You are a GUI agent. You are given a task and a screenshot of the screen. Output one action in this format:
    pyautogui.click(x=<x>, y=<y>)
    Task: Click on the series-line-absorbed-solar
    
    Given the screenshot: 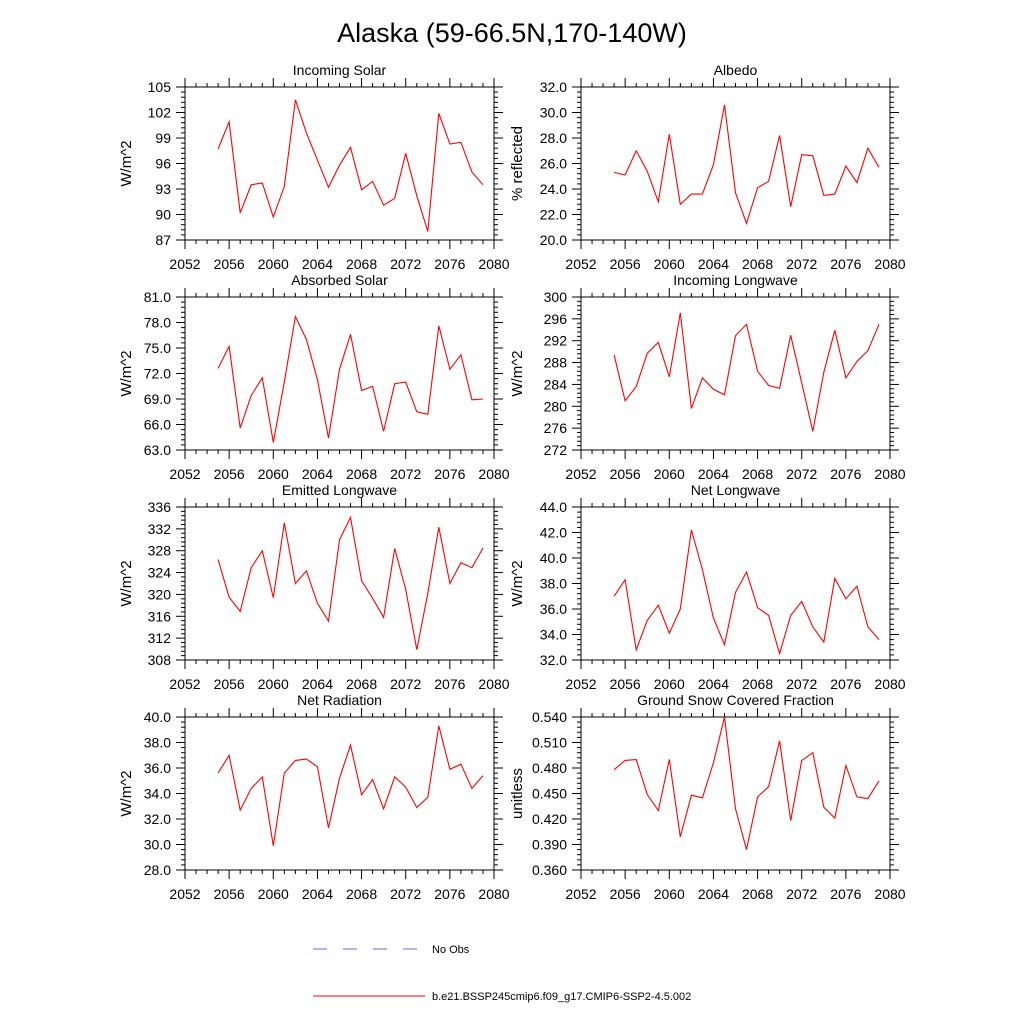 What is the action you would take?
    pyautogui.click(x=350, y=378)
    